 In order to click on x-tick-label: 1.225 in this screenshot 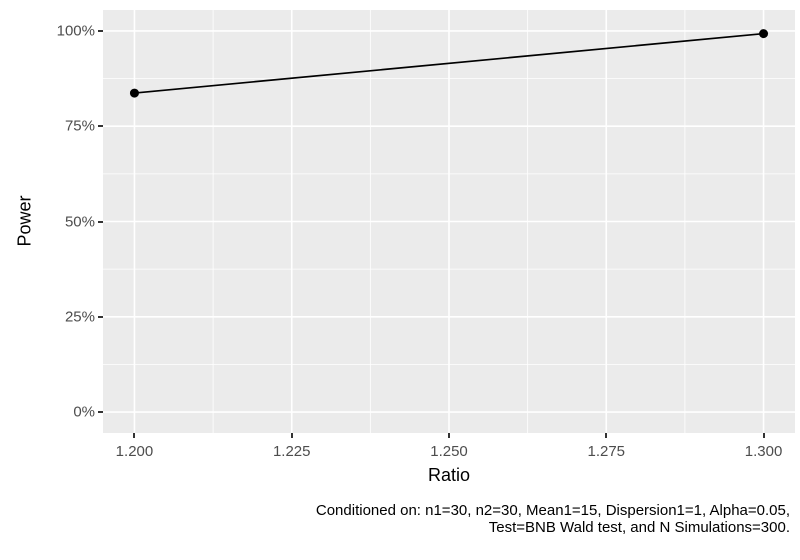, I will do `click(291, 451)`.